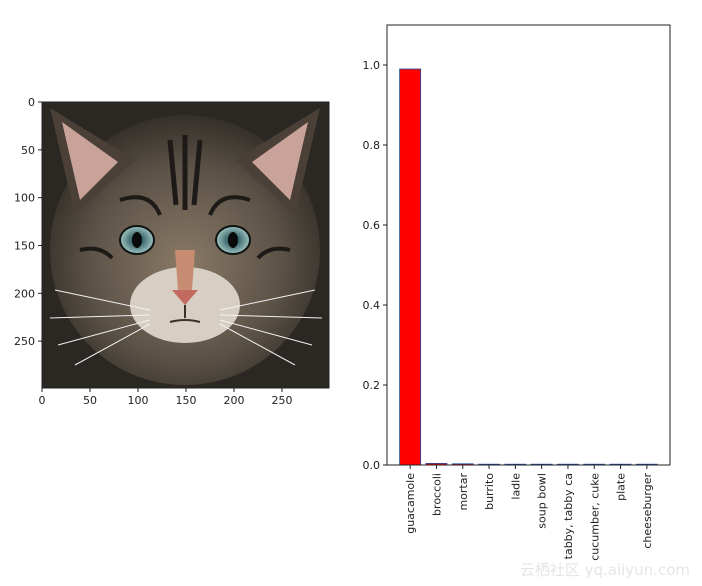 The image size is (702, 586). I want to click on bar-x-tick-label: cucumber, cuke, so click(594, 517).